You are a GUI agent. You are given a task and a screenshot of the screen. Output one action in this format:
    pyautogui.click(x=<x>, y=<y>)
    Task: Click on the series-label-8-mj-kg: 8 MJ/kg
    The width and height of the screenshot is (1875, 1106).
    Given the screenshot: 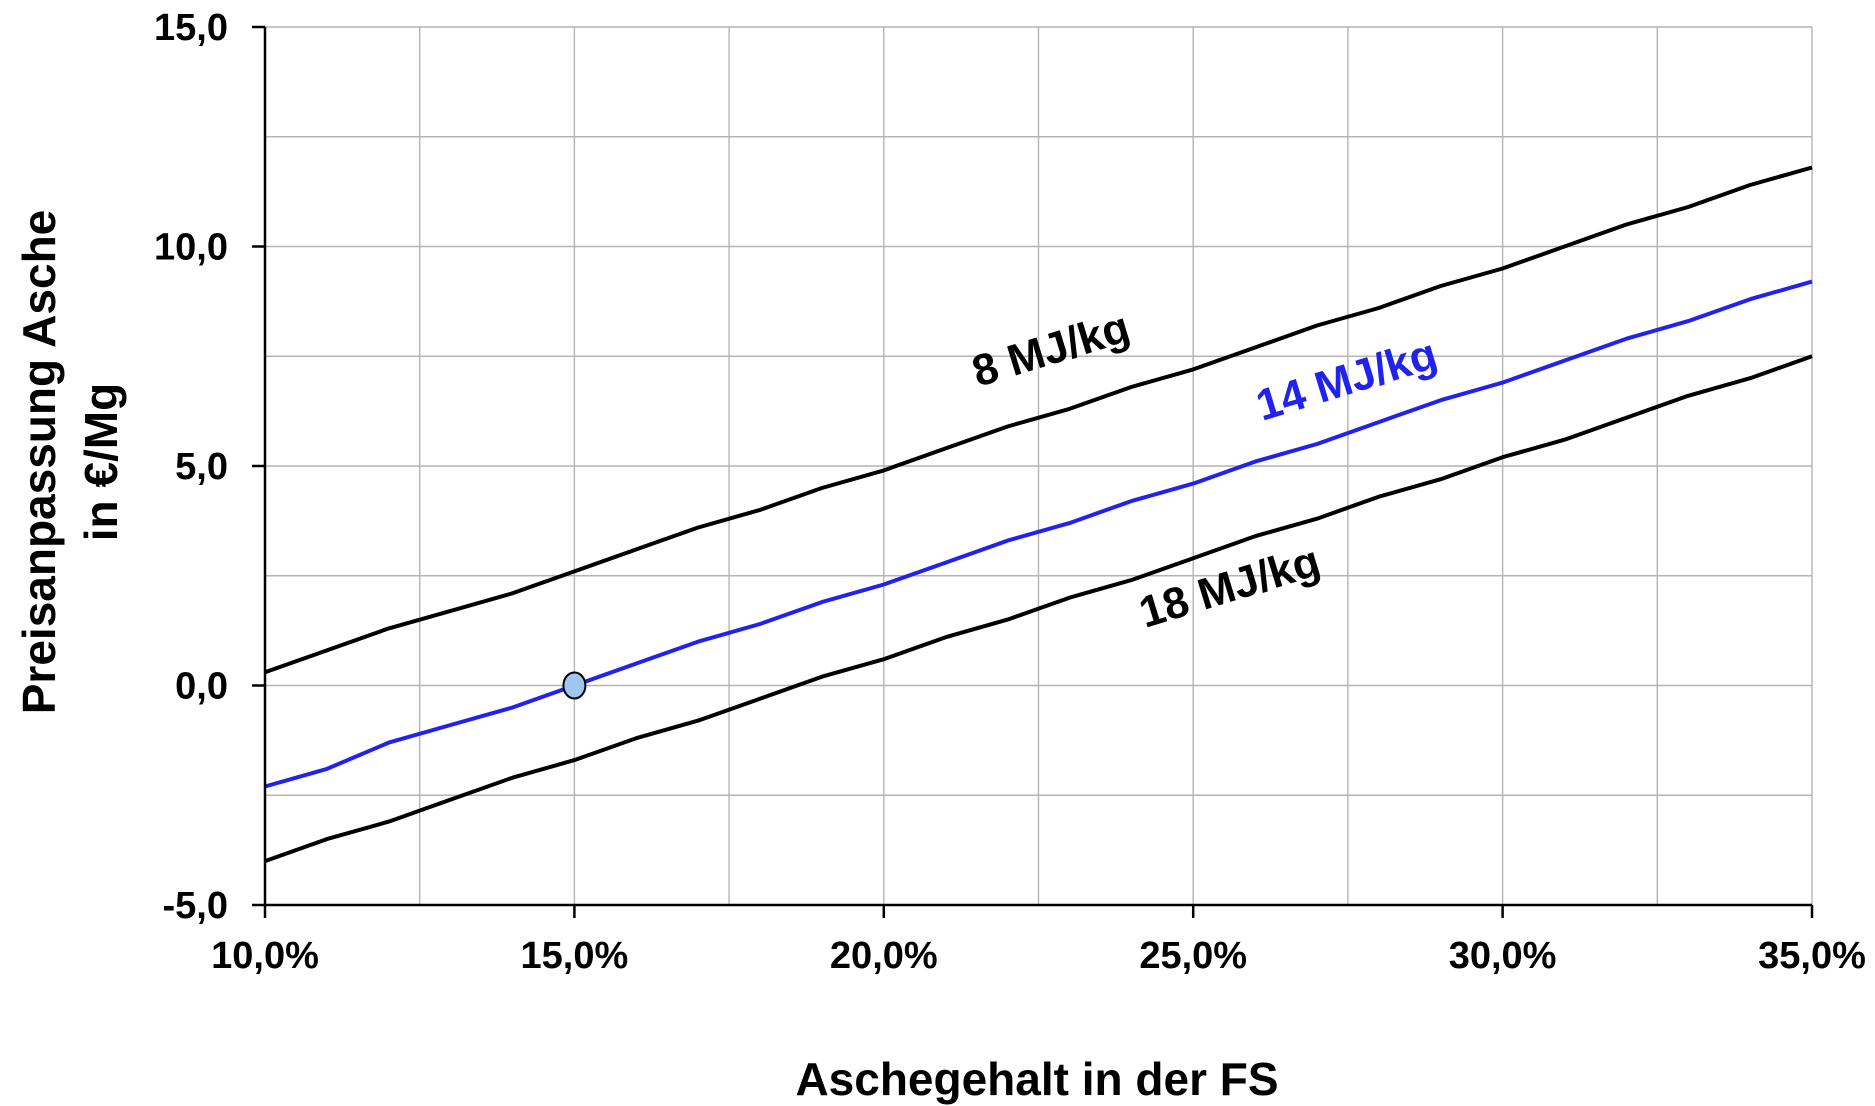 What is the action you would take?
    pyautogui.click(x=1051, y=350)
    